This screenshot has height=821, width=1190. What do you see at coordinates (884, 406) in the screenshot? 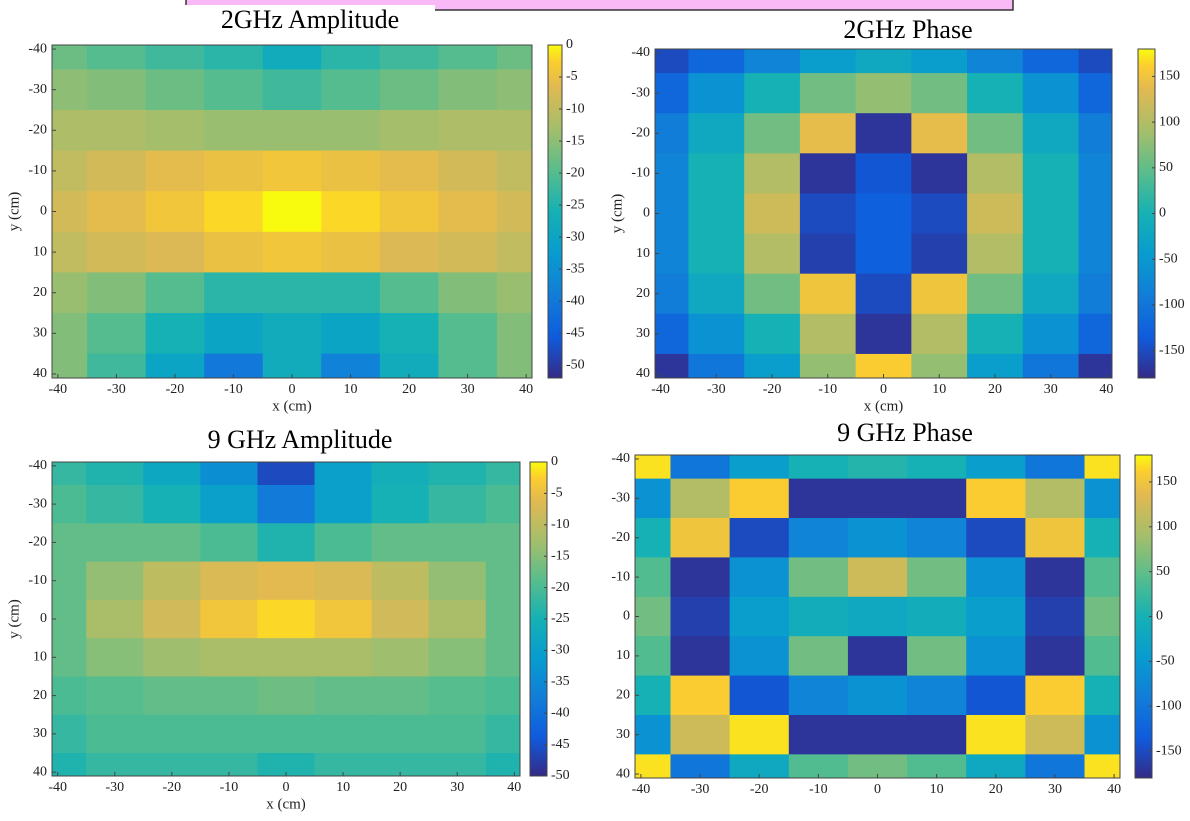
I see `x-axis-label: x (cm)` at bounding box center [884, 406].